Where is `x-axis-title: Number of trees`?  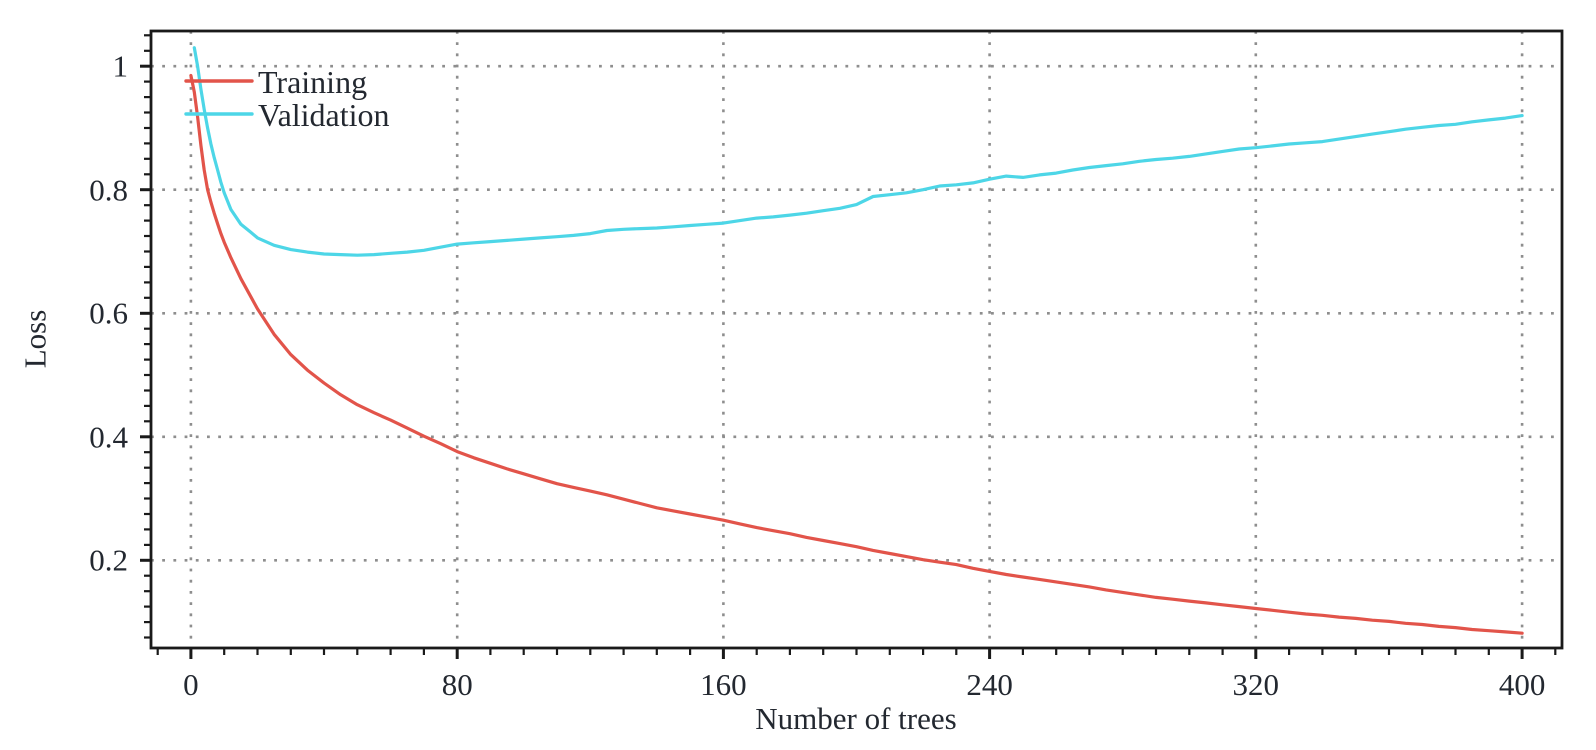
x-axis-title: Number of trees is located at coordinates (856, 718).